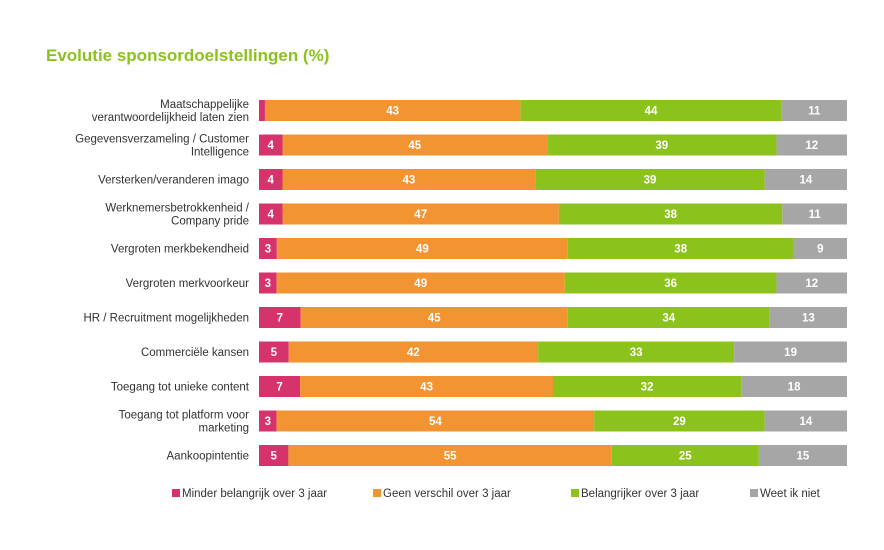 The image size is (884, 550). I want to click on data-label: 15, so click(803, 457).